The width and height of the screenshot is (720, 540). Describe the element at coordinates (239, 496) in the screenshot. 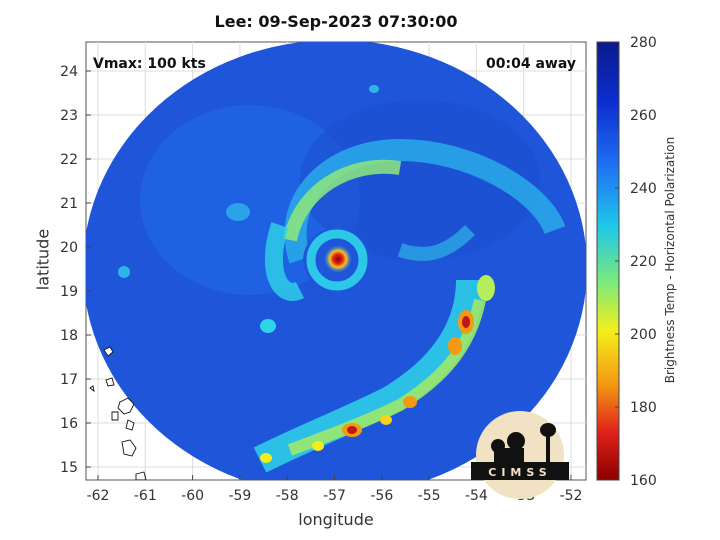

I see `x-tick-label: -59` at that location.